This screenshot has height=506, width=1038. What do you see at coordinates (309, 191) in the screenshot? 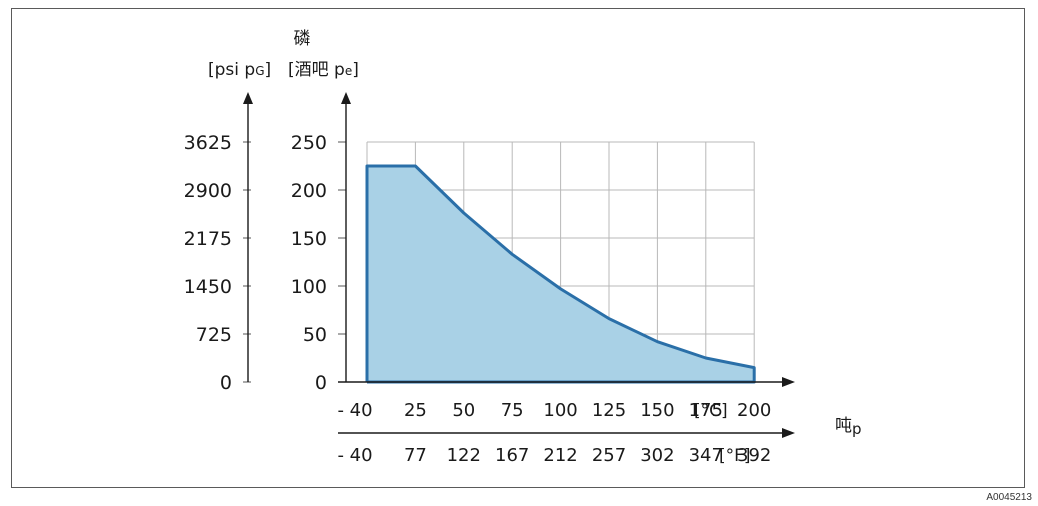
I see `y-bar-tick-label: 200` at bounding box center [309, 191].